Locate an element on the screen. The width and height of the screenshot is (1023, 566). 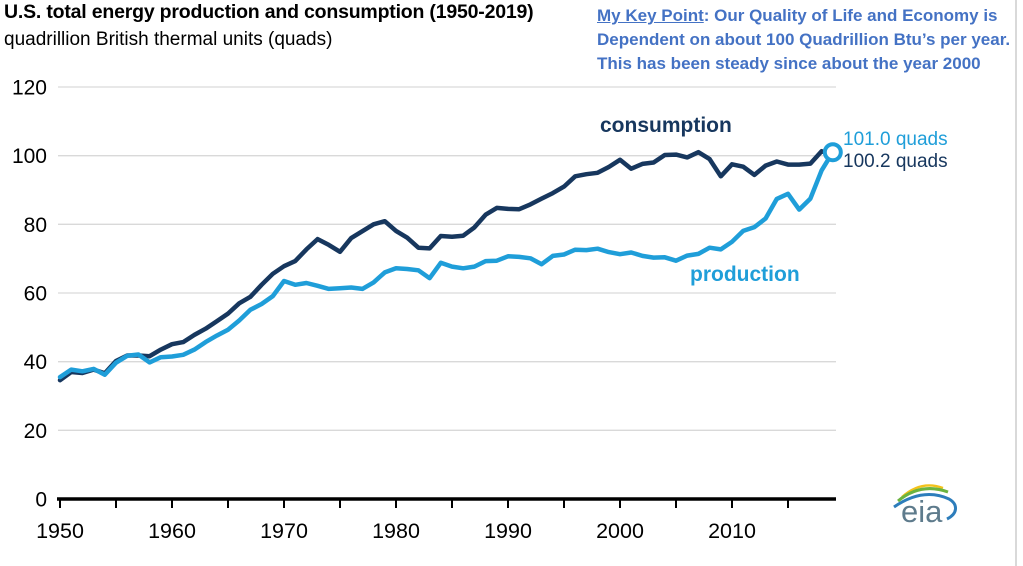
eia-logo: eia is located at coordinates (925, 506).